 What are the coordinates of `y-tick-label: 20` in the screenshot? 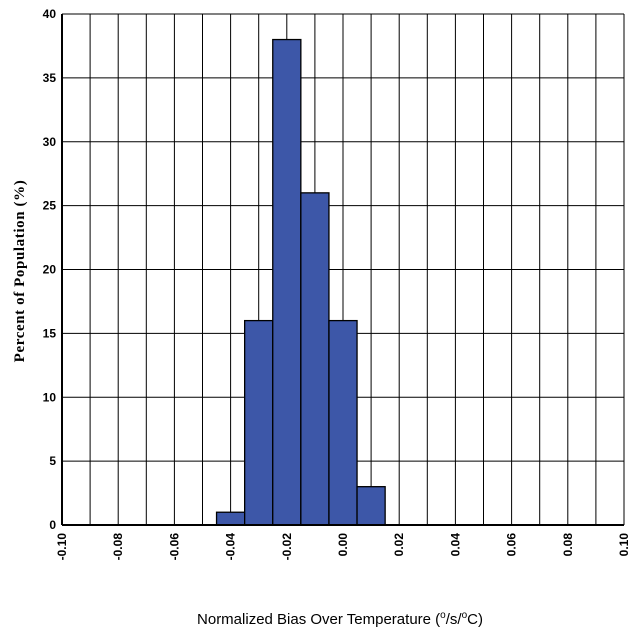 It's located at (50, 270).